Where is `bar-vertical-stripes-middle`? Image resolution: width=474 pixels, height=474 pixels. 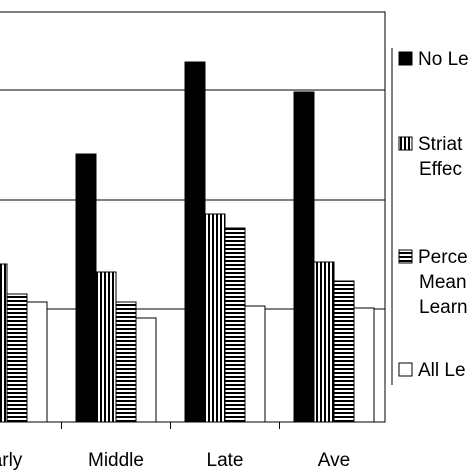
bar-vertical-stripes-middle is located at coordinates (106, 347).